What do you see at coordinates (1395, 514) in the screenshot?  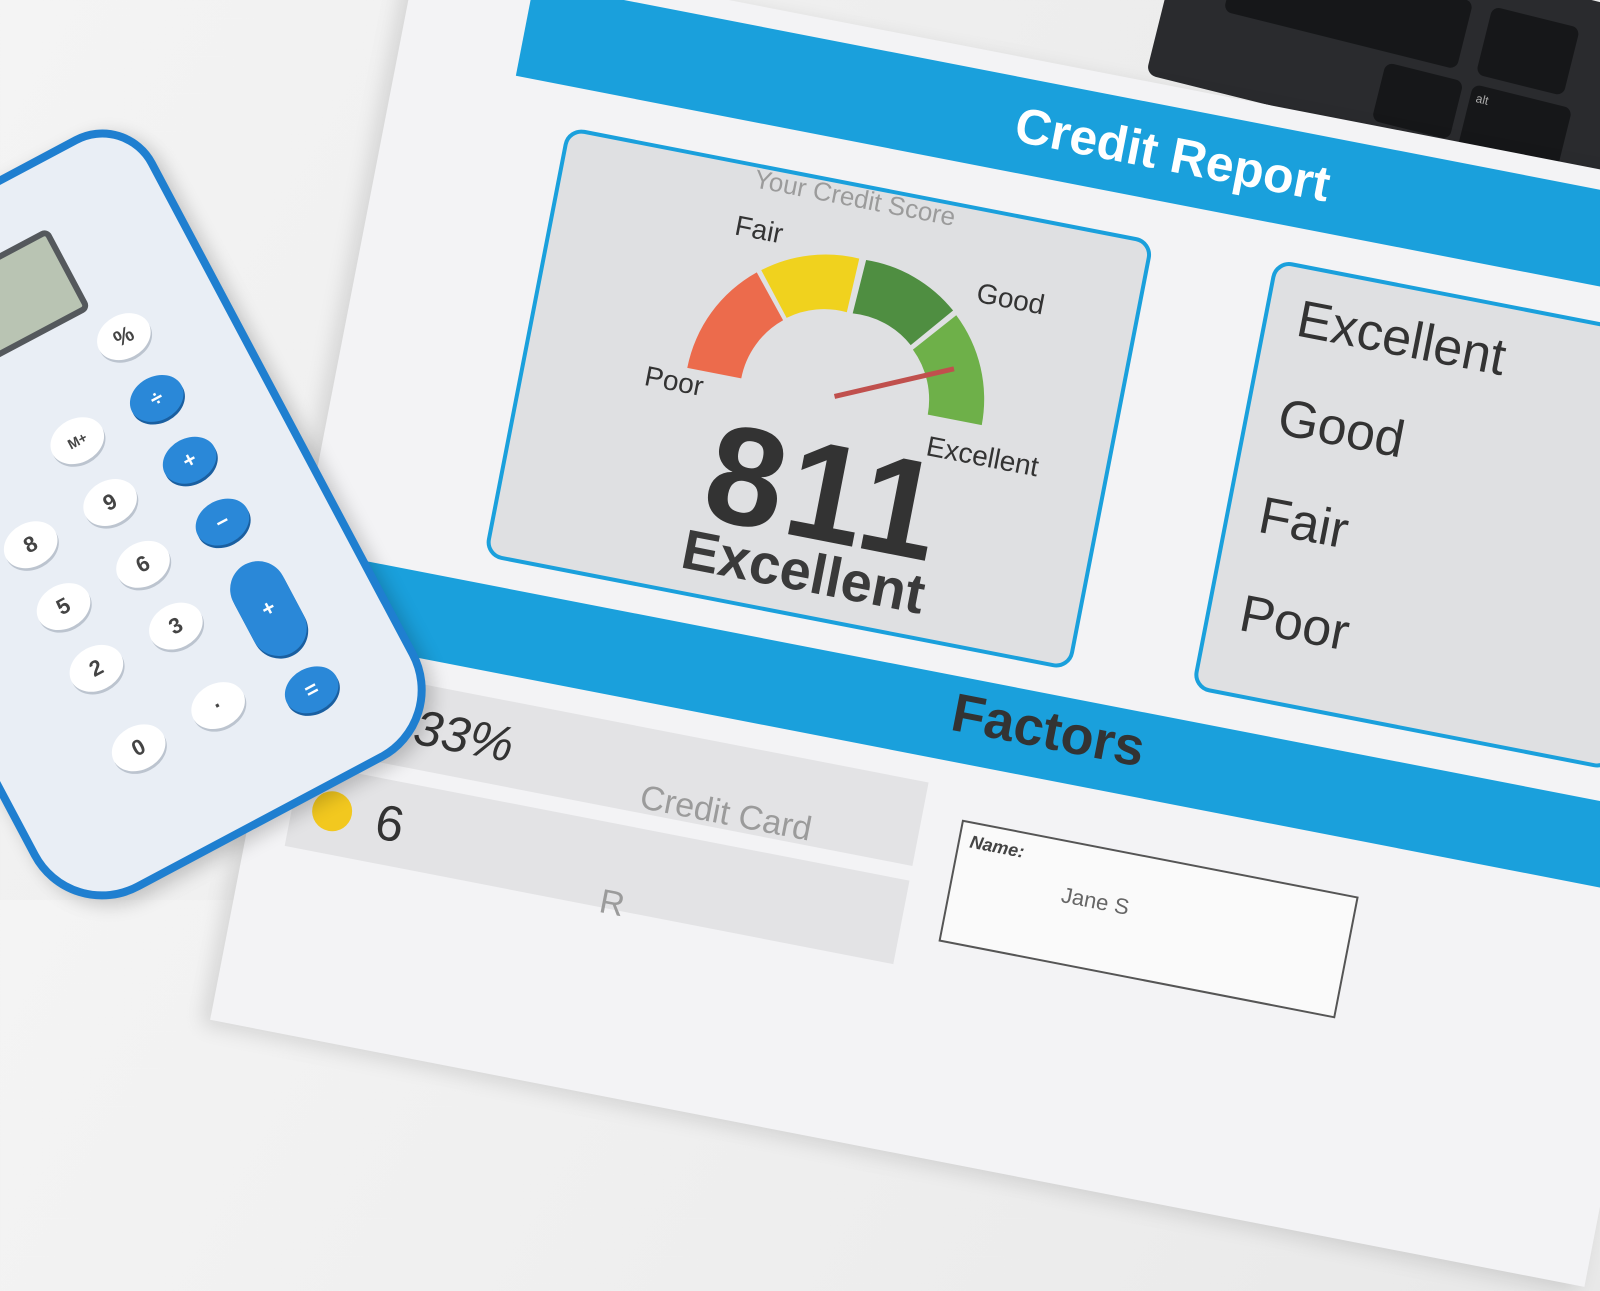 I see `rating-legend-panel: Excellent Good Fair Poor` at bounding box center [1395, 514].